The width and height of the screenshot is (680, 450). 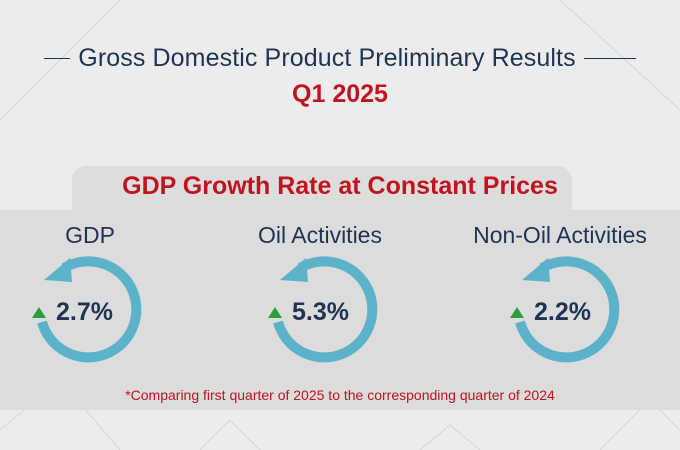 What do you see at coordinates (562, 312) in the screenshot?
I see `indicator-value-text: 2.2%` at bounding box center [562, 312].